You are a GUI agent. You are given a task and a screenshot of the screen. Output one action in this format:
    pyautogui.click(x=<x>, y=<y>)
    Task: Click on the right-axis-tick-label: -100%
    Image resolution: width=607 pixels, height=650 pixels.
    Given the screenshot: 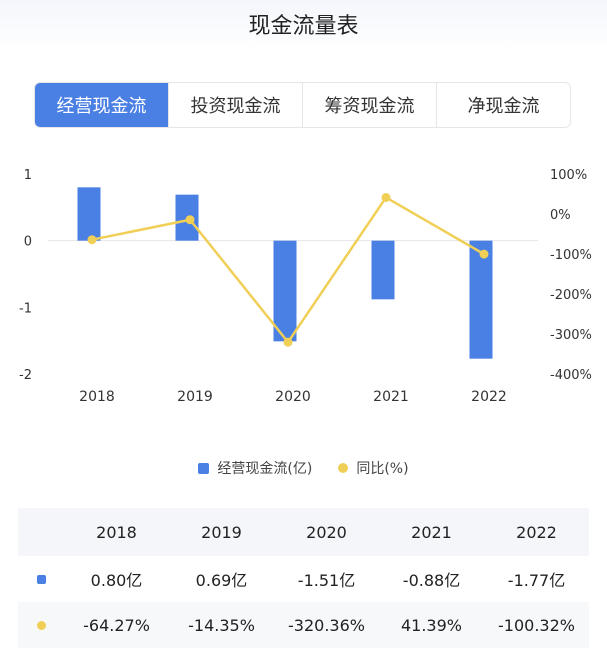 What is the action you would take?
    pyautogui.click(x=571, y=255)
    